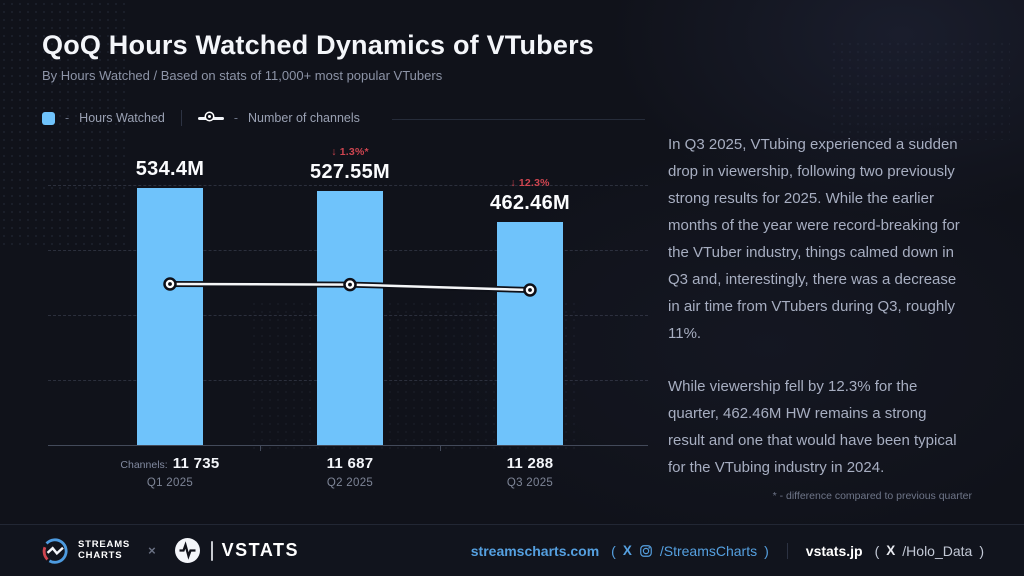 This screenshot has width=1024, height=576. Describe the element at coordinates (152, 550) in the screenshot. I see `collab-cross: ×` at that location.